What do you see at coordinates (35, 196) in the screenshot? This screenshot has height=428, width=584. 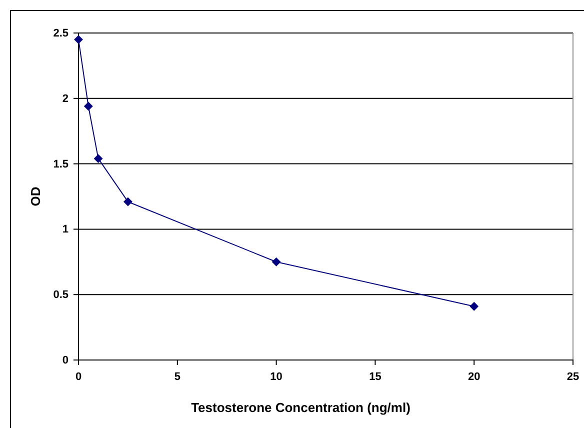 I see `y-axis-title: OD` at bounding box center [35, 196].